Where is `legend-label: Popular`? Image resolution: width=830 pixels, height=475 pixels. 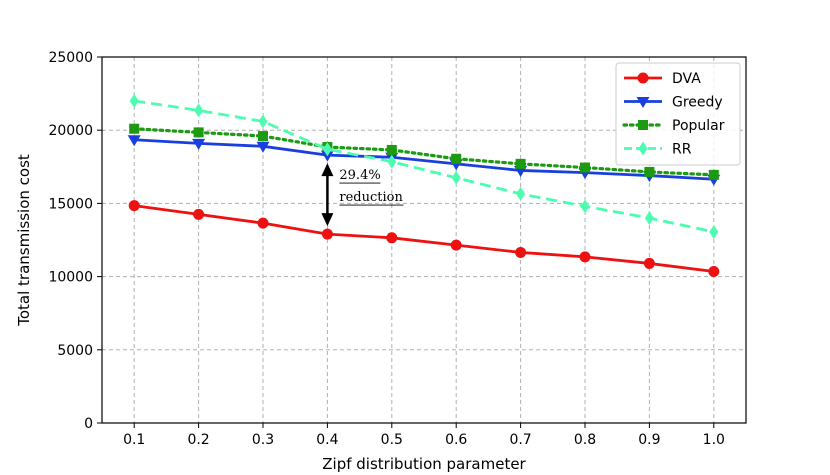
legend-label: Popular is located at coordinates (698, 126).